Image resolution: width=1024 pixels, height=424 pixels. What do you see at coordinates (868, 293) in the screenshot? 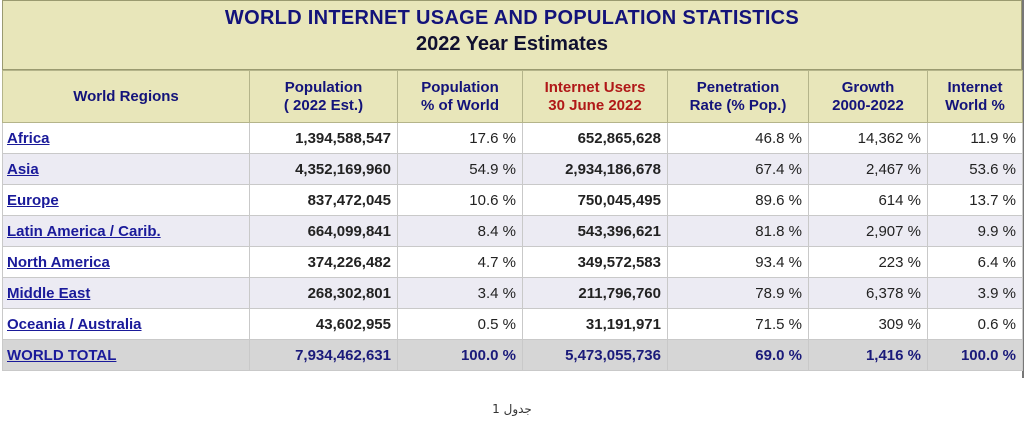
I see `cell-growth: 6,378 %` at bounding box center [868, 293].